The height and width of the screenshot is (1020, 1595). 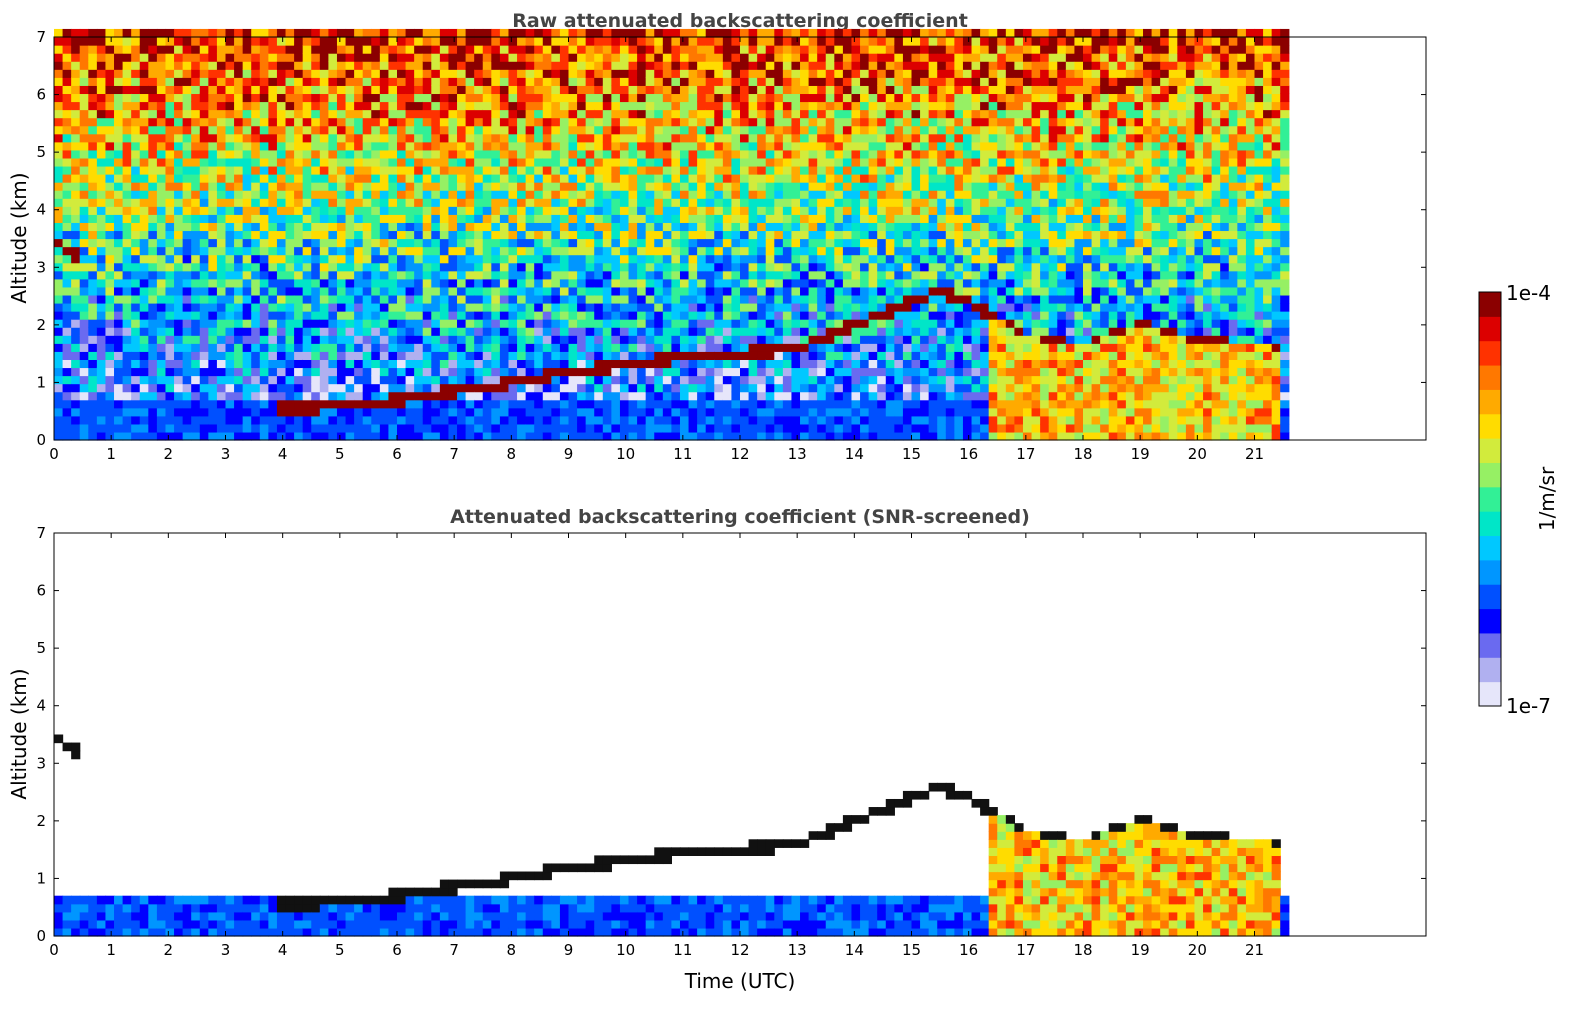 I want to click on panel-1-y-axis-label: Altitude (km), so click(x=19, y=237).